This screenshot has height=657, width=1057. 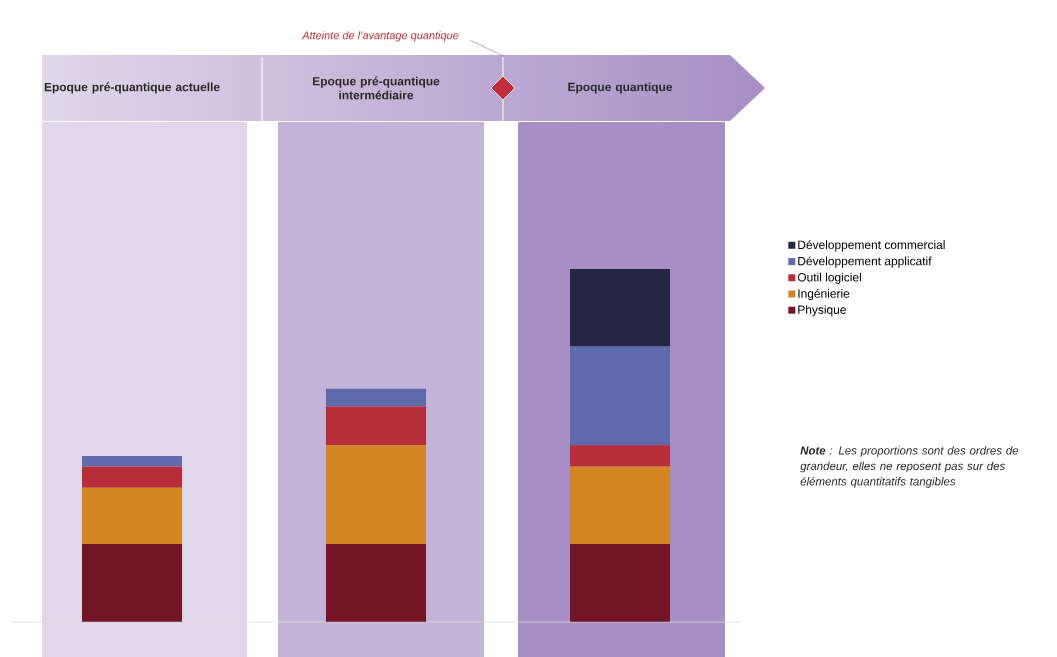 What do you see at coordinates (824, 294) in the screenshot?
I see `legend-label: Ingénierie` at bounding box center [824, 294].